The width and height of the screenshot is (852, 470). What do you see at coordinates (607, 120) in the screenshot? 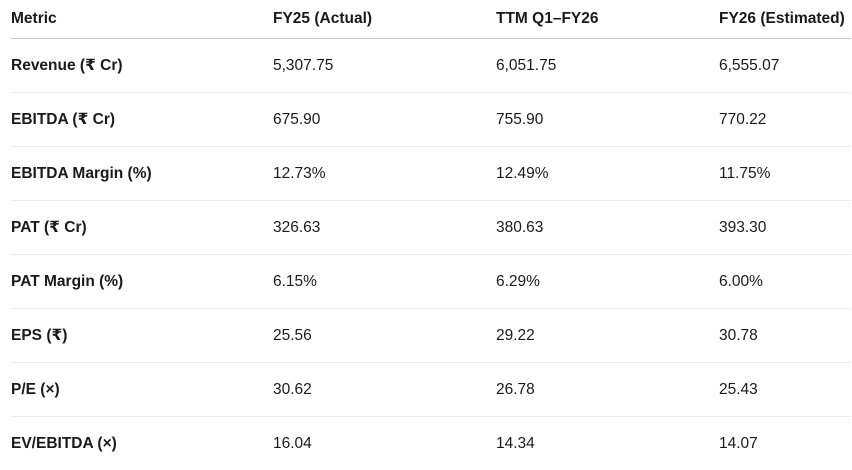
I see `table-cell: 755.90` at bounding box center [607, 120].